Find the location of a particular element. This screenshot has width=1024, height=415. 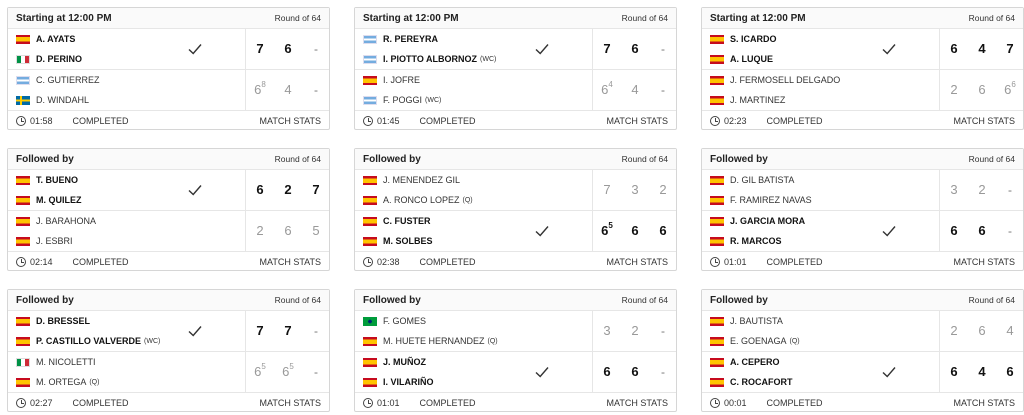

set-scores: 7 6 - is located at coordinates (634, 49).